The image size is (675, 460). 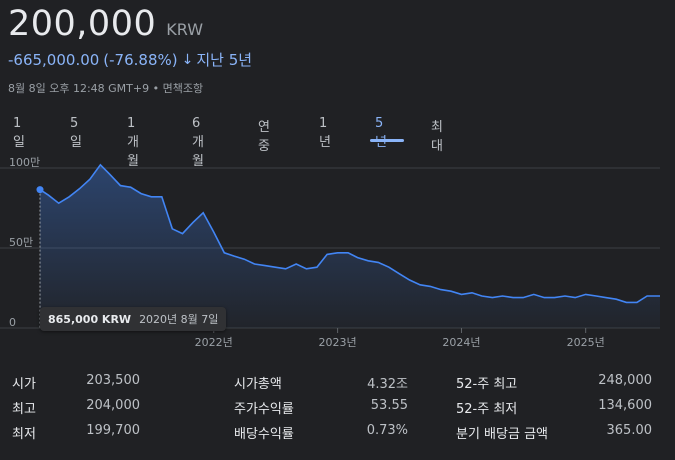 What do you see at coordinates (502, 434) in the screenshot?
I see `stat-label: 분기 배당금 금액` at bounding box center [502, 434].